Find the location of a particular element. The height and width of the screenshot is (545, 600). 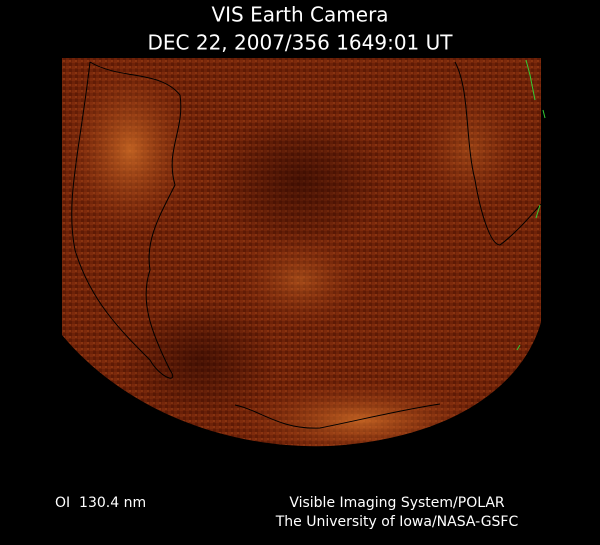

title: VIS Earth Camera is located at coordinates (299, 15).